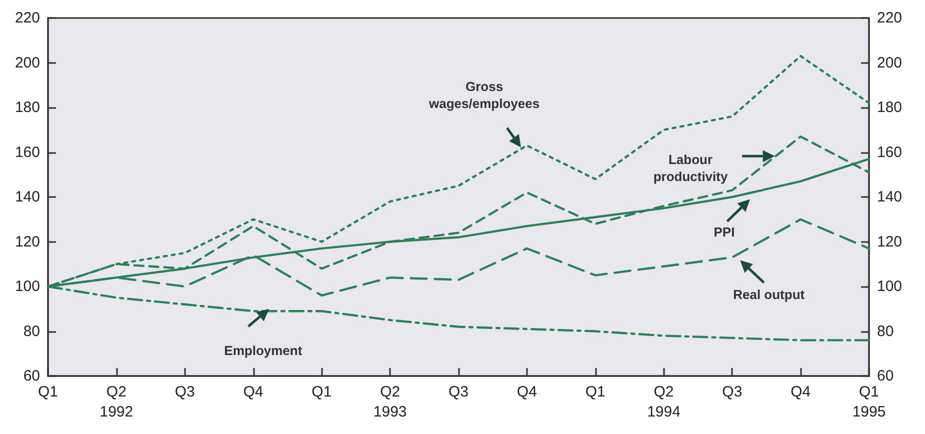  What do you see at coordinates (27, 152) in the screenshot?
I see `y-tick-label: 160` at bounding box center [27, 152].